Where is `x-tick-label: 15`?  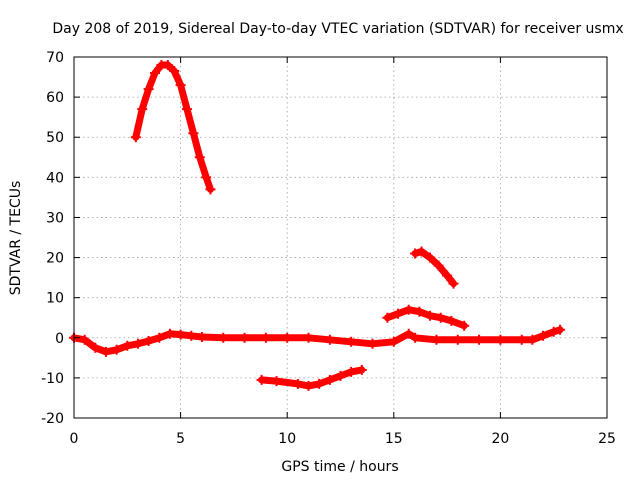
x-tick-label: 15 is located at coordinates (394, 439).